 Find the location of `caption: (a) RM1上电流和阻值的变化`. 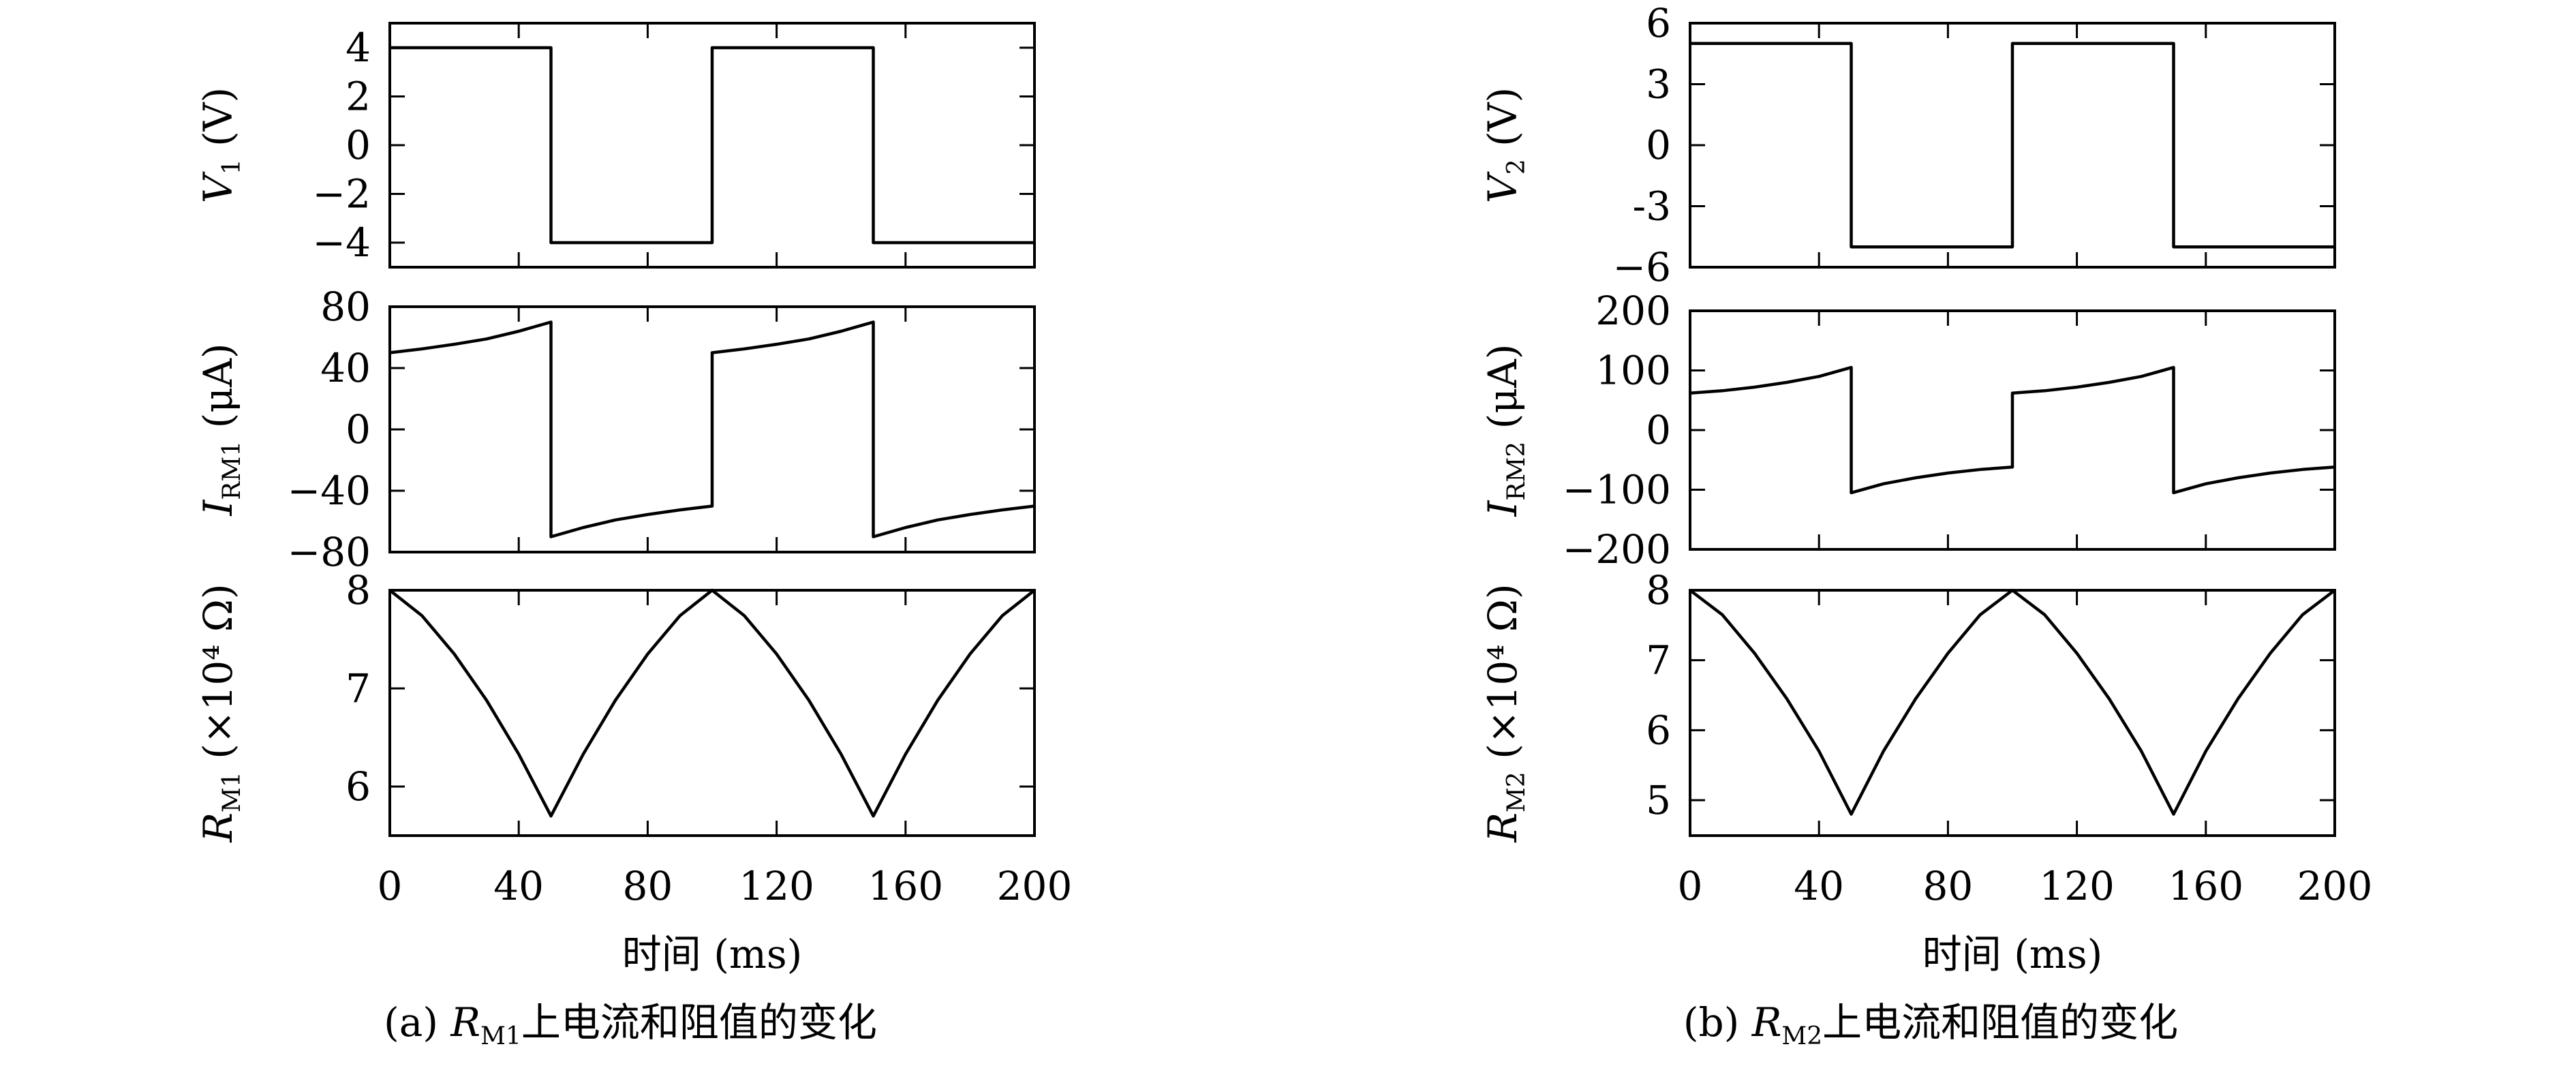

caption: (a) RM1上电流和阻值的变化 is located at coordinates (630, 1024).